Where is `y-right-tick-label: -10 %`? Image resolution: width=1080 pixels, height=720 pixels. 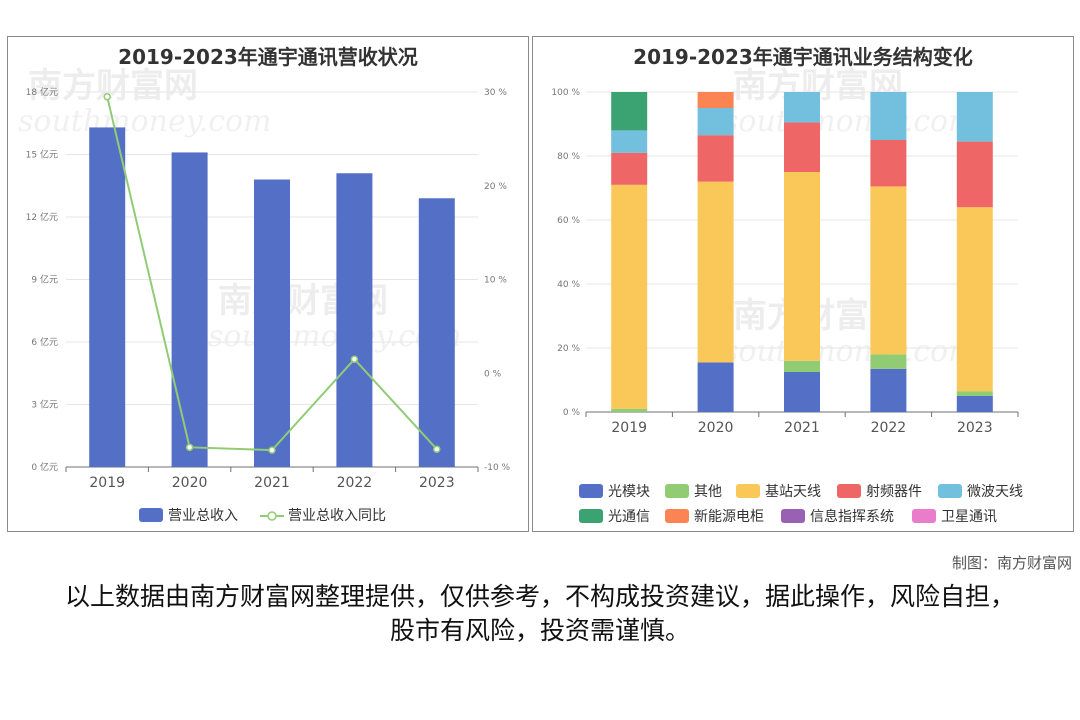
y-right-tick-label: -10 % is located at coordinates (497, 468).